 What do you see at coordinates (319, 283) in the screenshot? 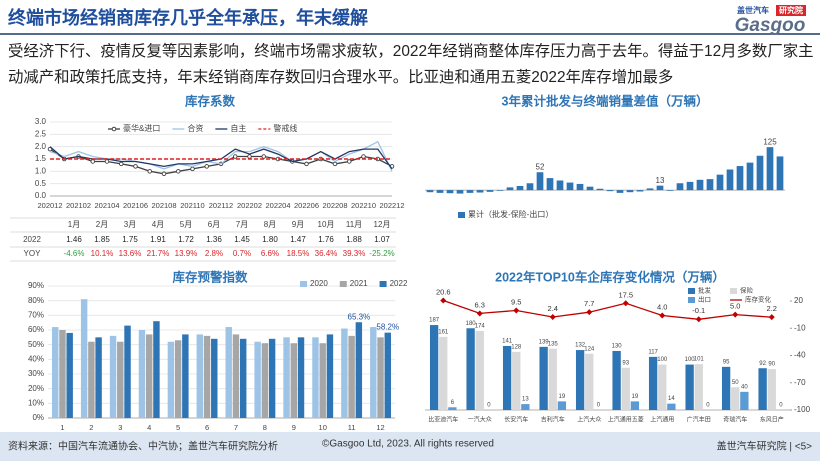
I see `legend-label: 2020` at bounding box center [319, 283].